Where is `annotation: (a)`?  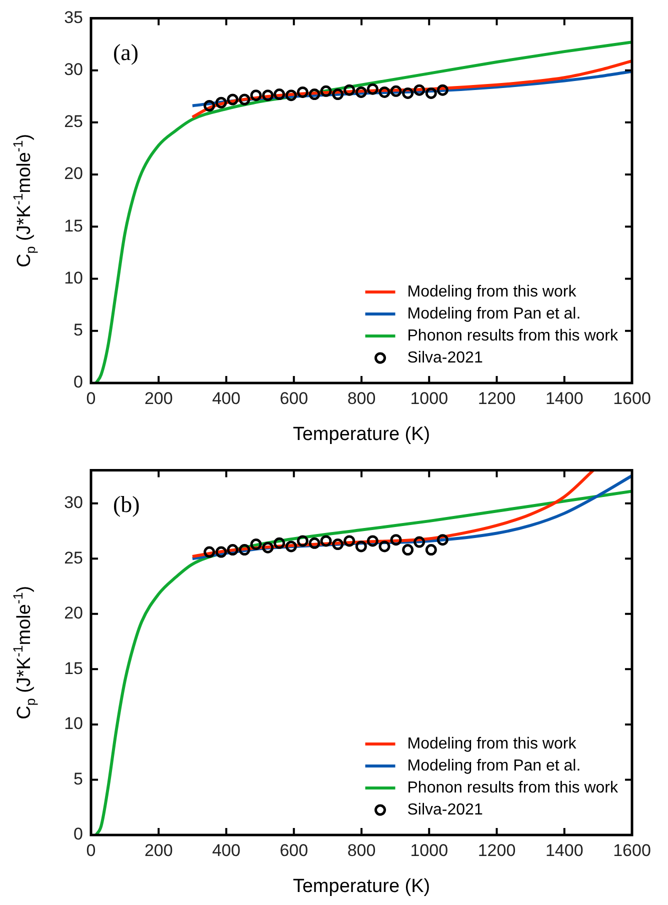
annotation: (a) is located at coordinates (126, 53).